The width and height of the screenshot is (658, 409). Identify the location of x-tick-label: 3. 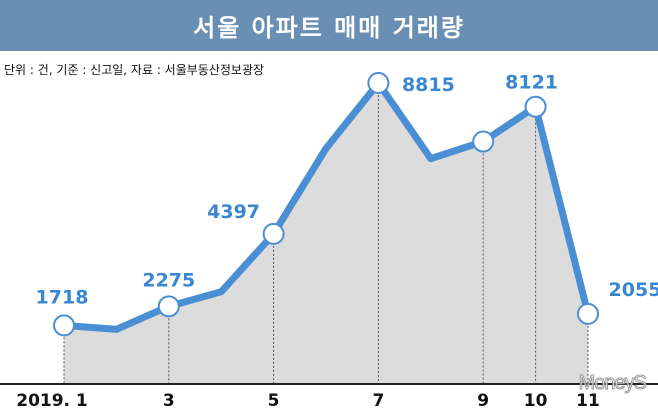
(169, 400).